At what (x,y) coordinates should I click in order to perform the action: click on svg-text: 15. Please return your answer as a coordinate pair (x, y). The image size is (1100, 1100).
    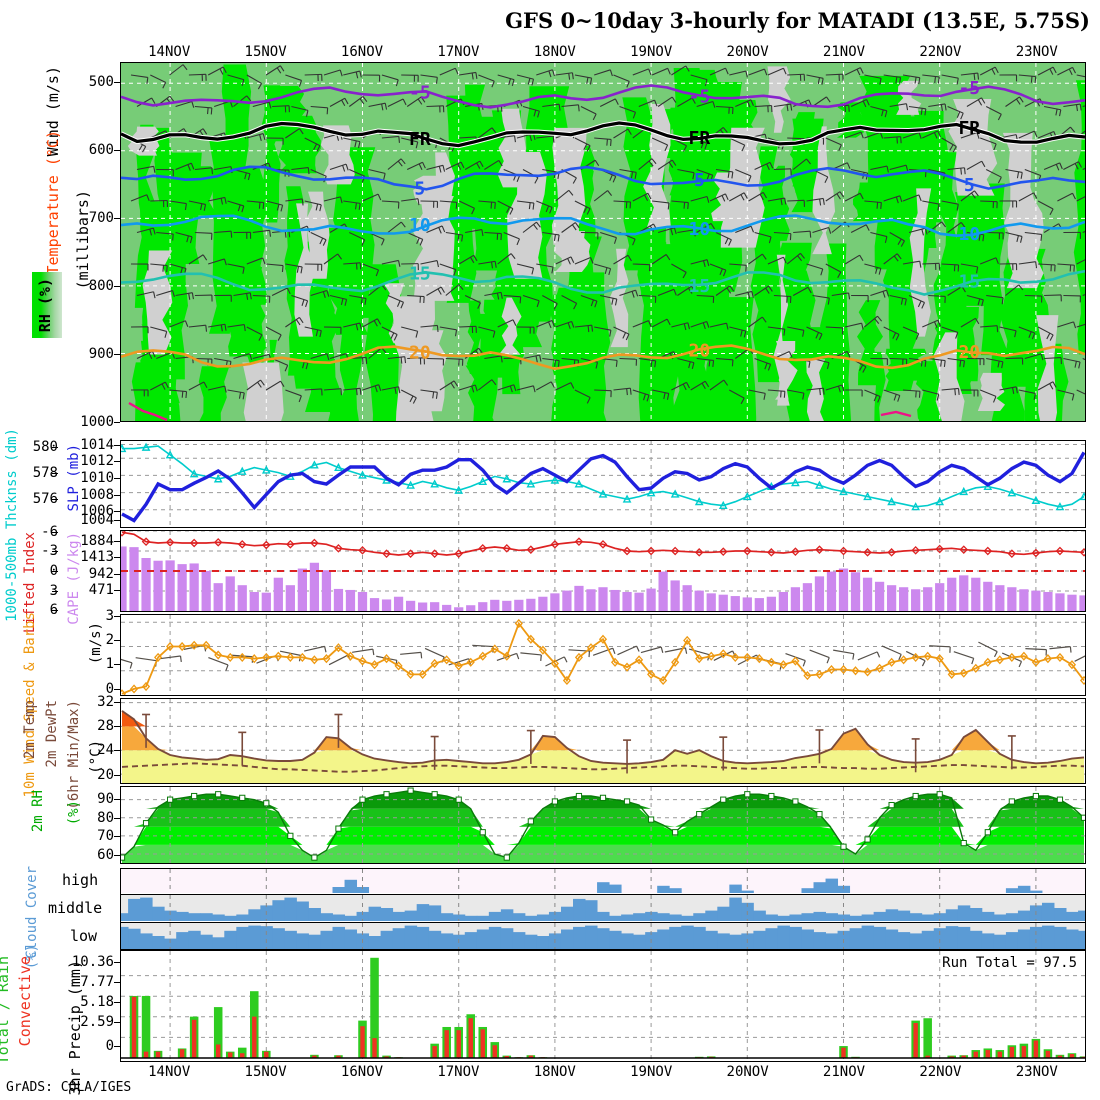
    Looking at the image, I should click on (969, 282).